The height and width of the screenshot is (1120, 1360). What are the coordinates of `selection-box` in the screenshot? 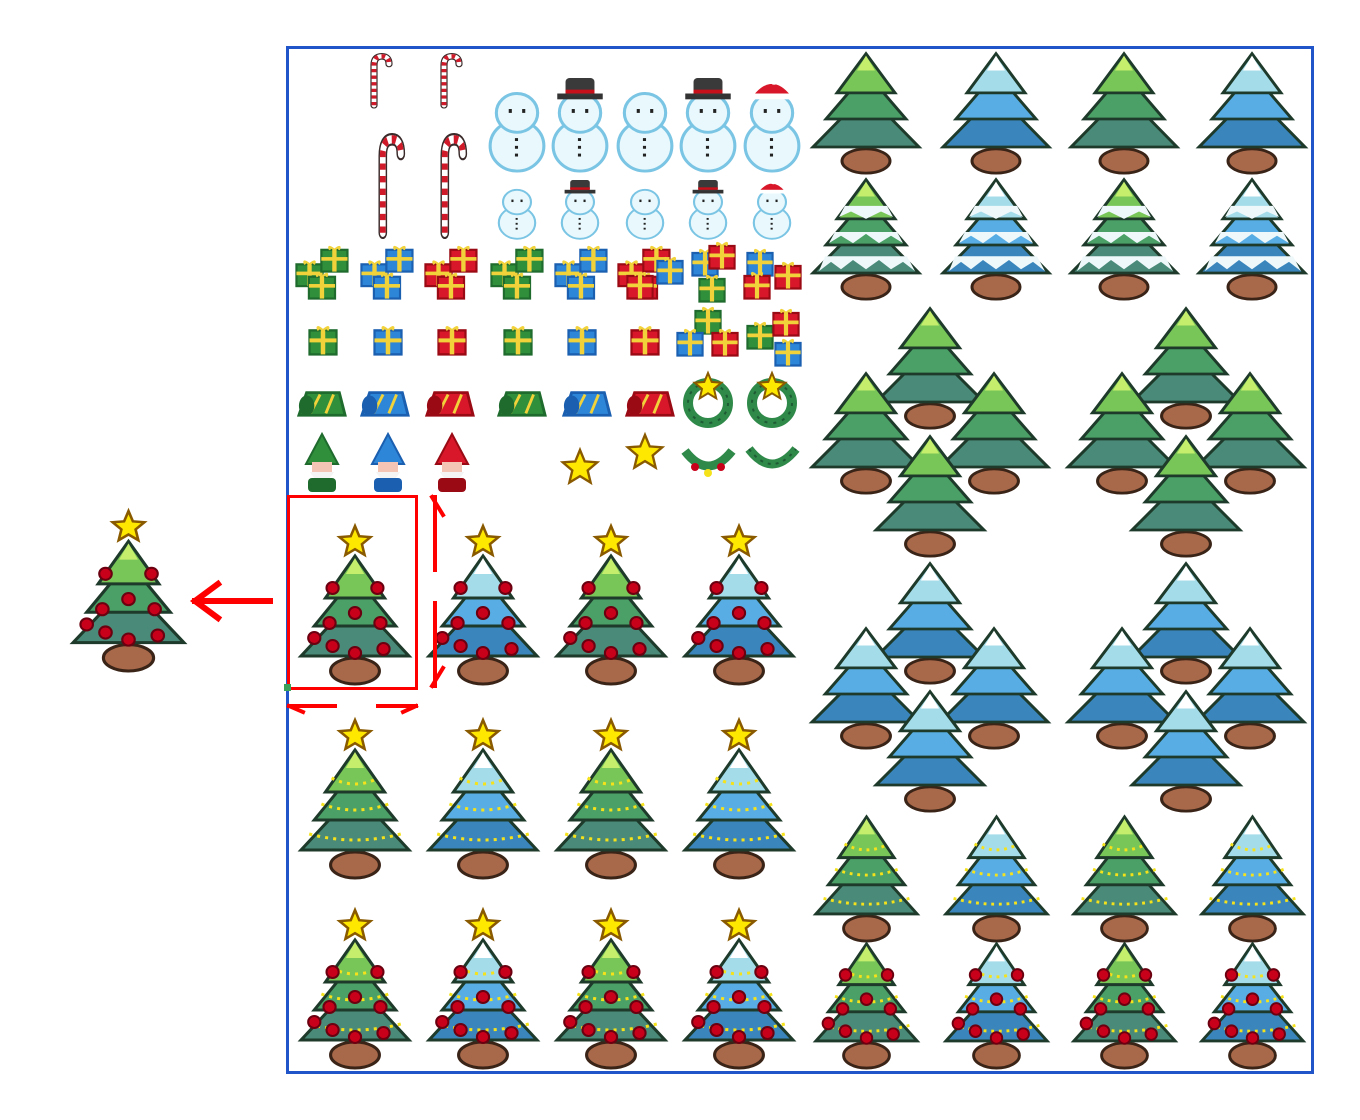 It's located at (352, 592).